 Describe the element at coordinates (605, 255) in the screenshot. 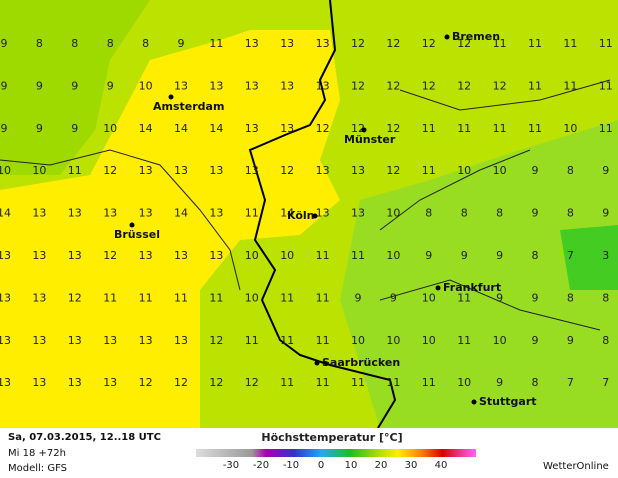

I see `grid-value: 3` at that location.